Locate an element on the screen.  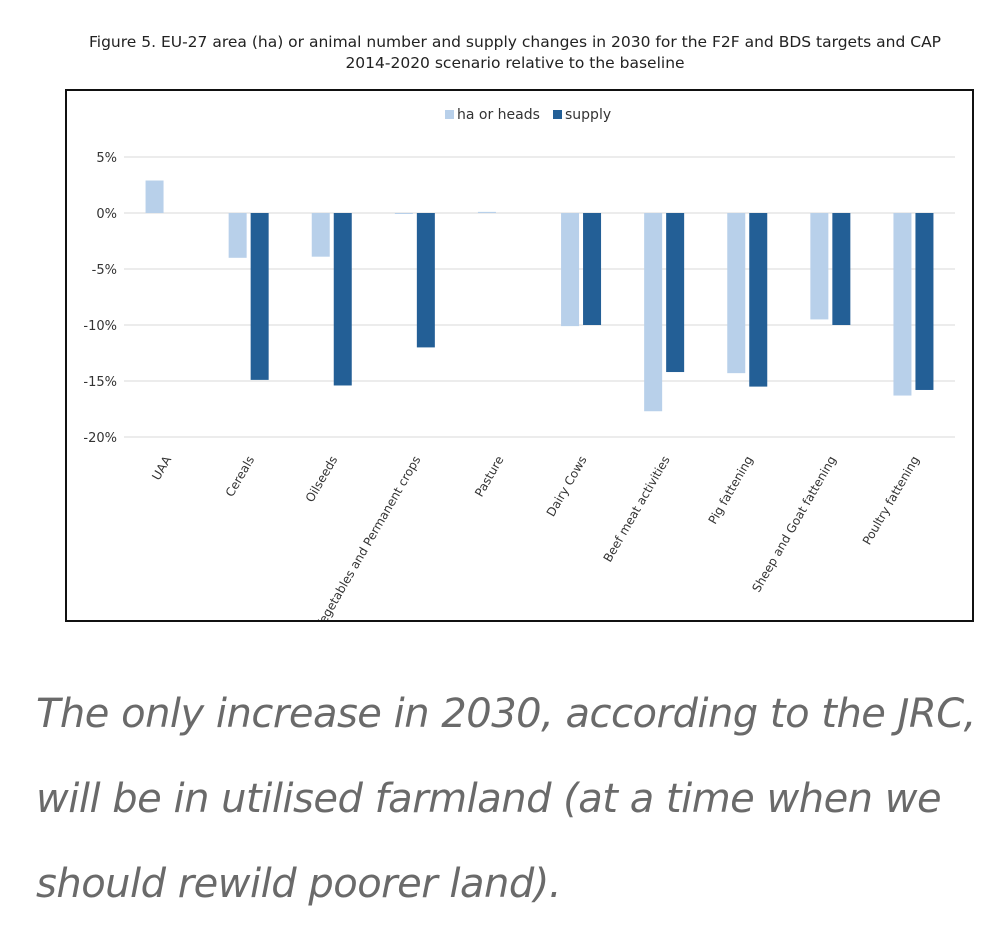
x-tick-label: Dairy Cows is located at coordinates (567, 487).